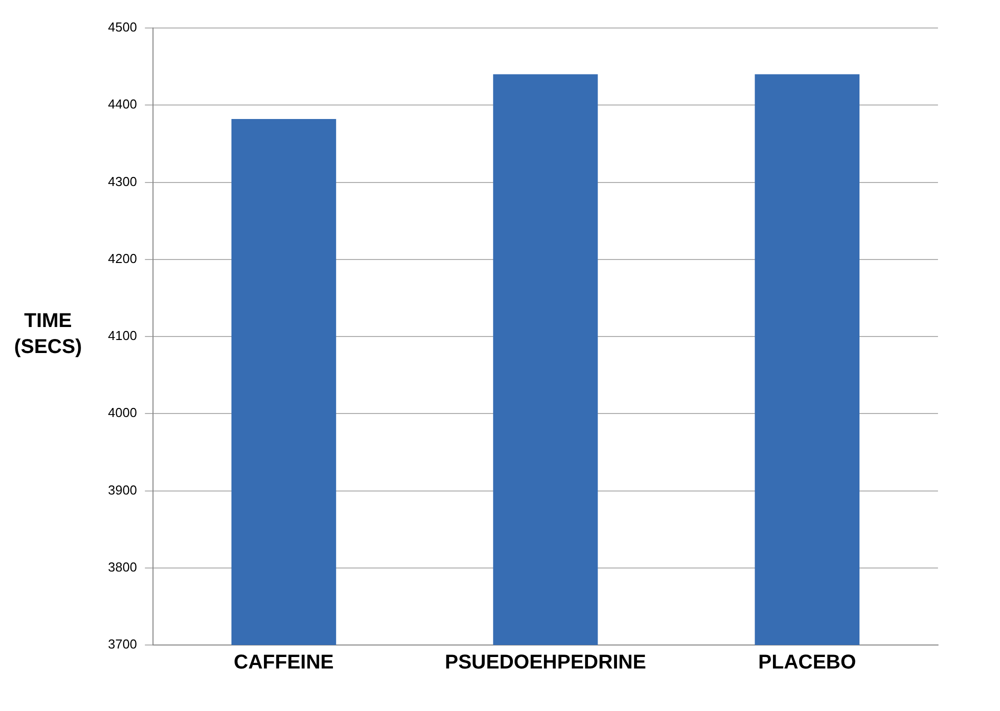 The height and width of the screenshot is (711, 1000). Describe the element at coordinates (284, 663) in the screenshot. I see `x-tick-label: CAFFEINE` at that location.